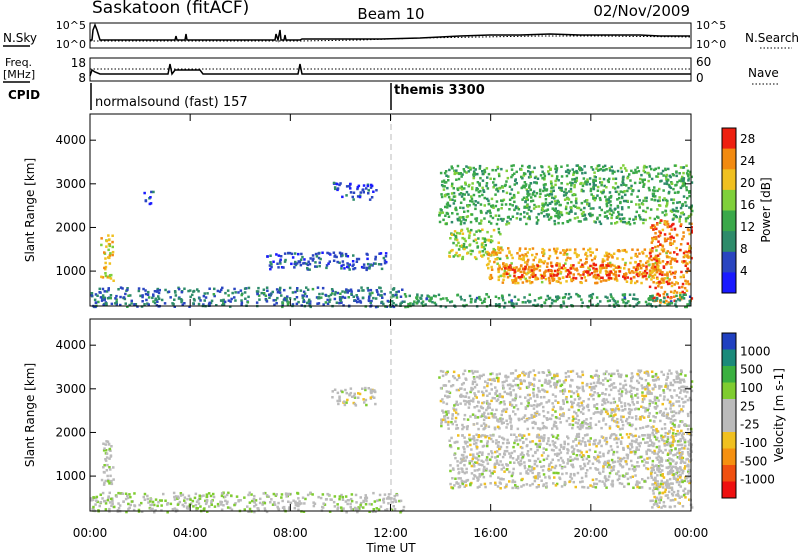 This screenshot has height=554, width=800. What do you see at coordinates (20, 38) in the screenshot?
I see `noise-left-label: N.Sky` at bounding box center [20, 38].